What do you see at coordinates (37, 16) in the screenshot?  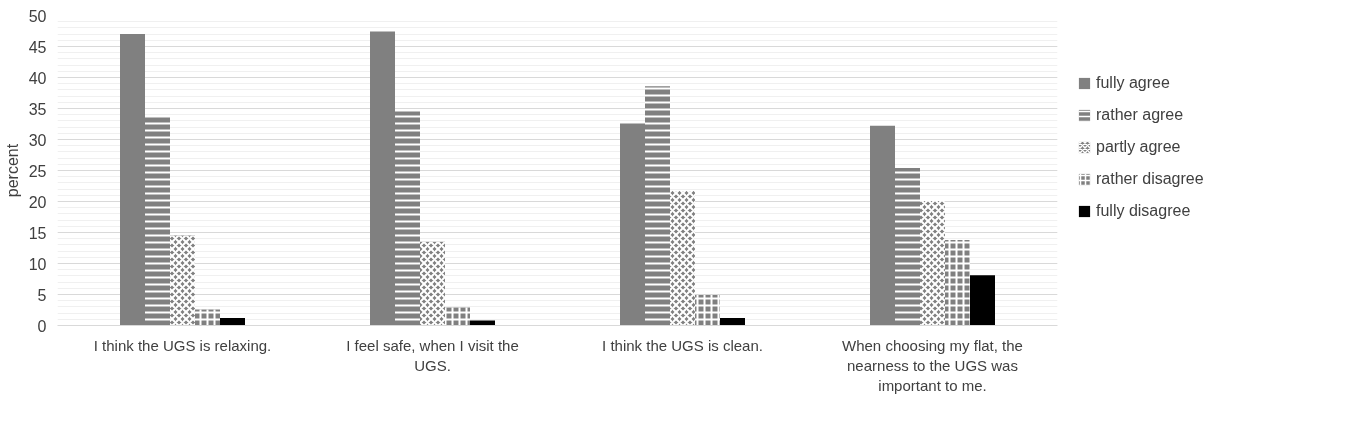 I see `y-tick-label: 50` at bounding box center [37, 16].